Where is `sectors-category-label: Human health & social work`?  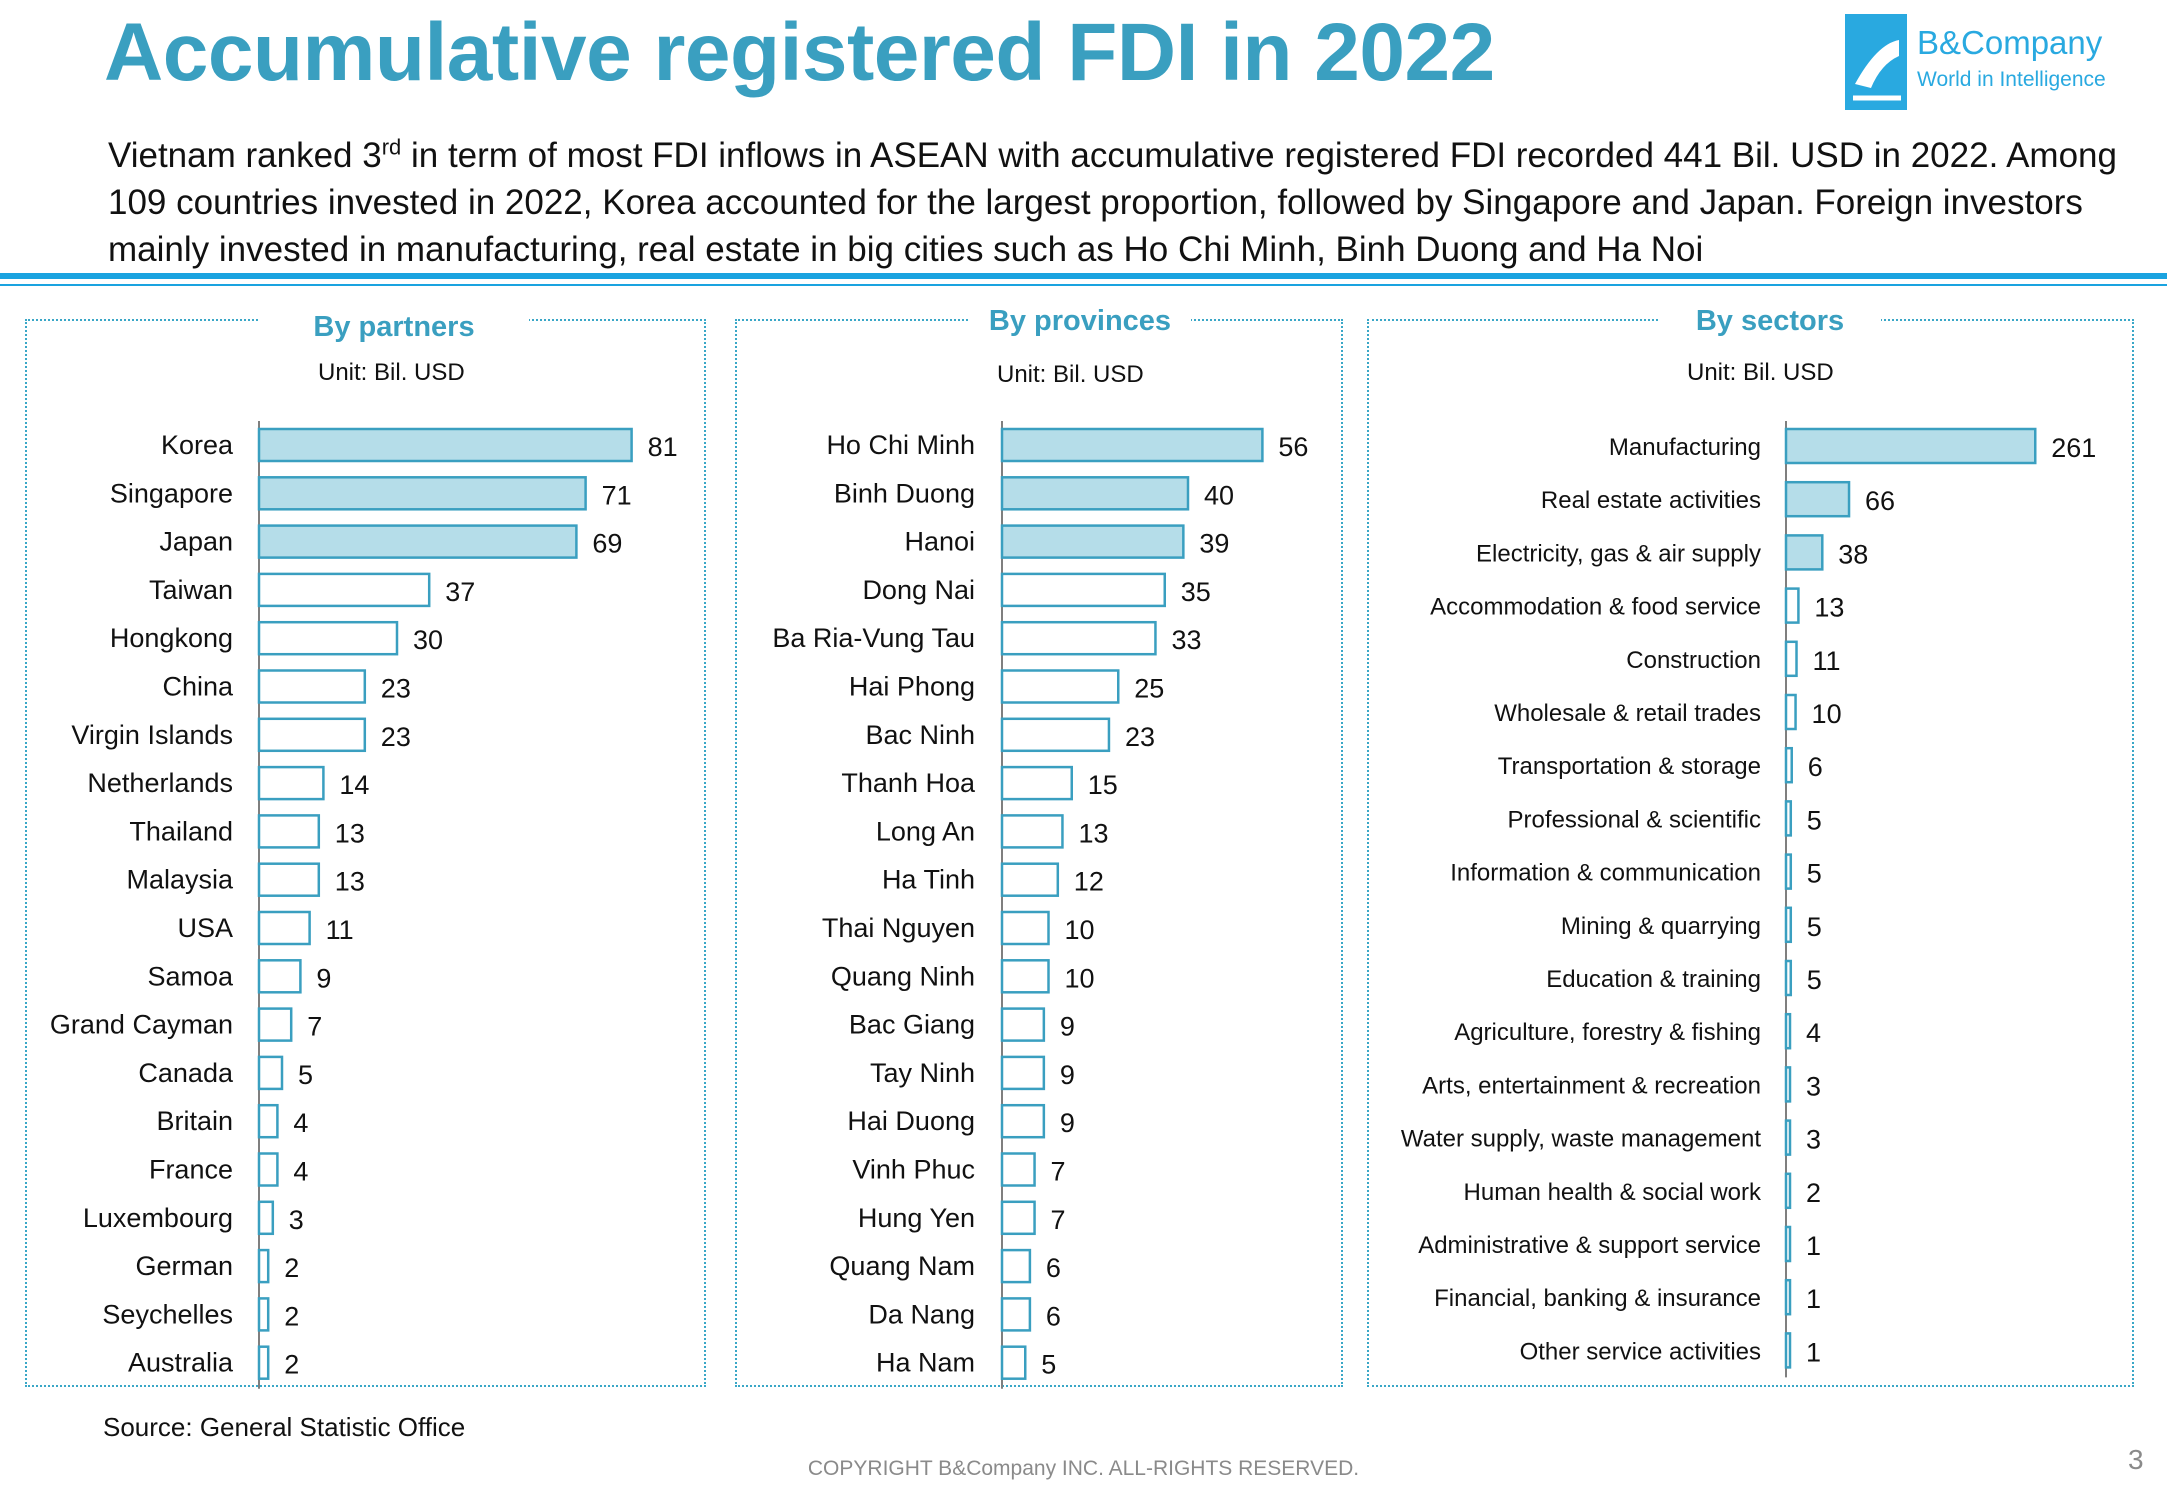
sectors-category-label: Human health & social work is located at coordinates (1613, 1192).